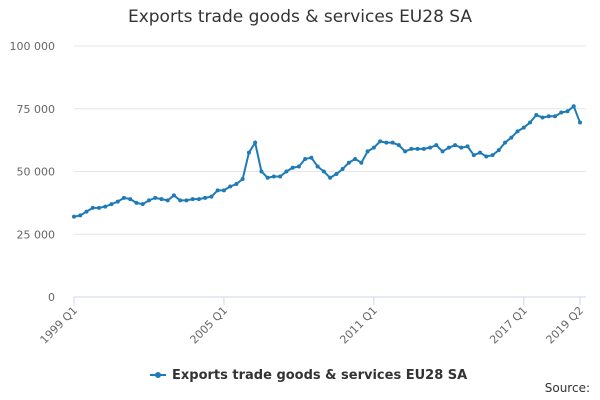 The image size is (600, 400). I want to click on x-tick-label: 1999 Q1, so click(59, 325).